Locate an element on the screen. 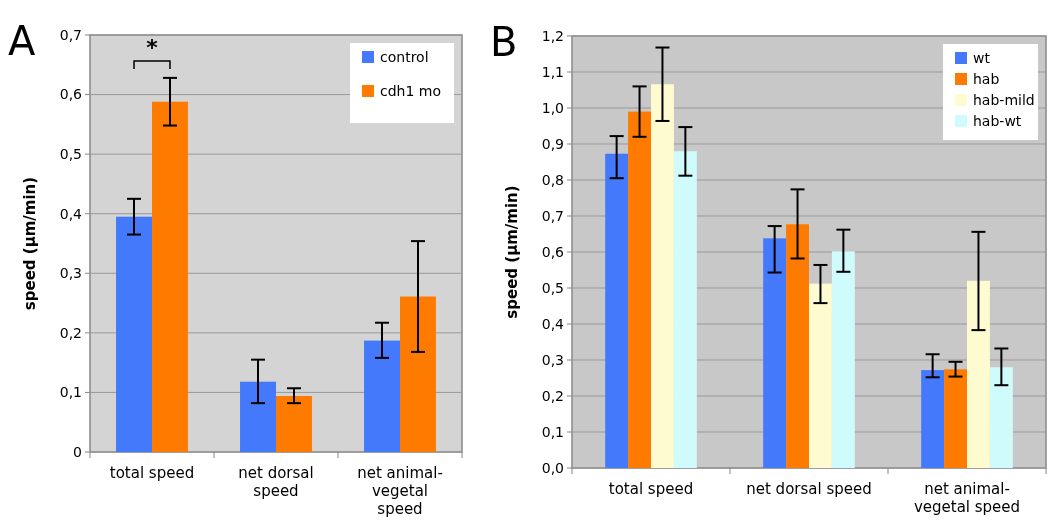  y-tick-label: 0,9 is located at coordinates (552, 143).